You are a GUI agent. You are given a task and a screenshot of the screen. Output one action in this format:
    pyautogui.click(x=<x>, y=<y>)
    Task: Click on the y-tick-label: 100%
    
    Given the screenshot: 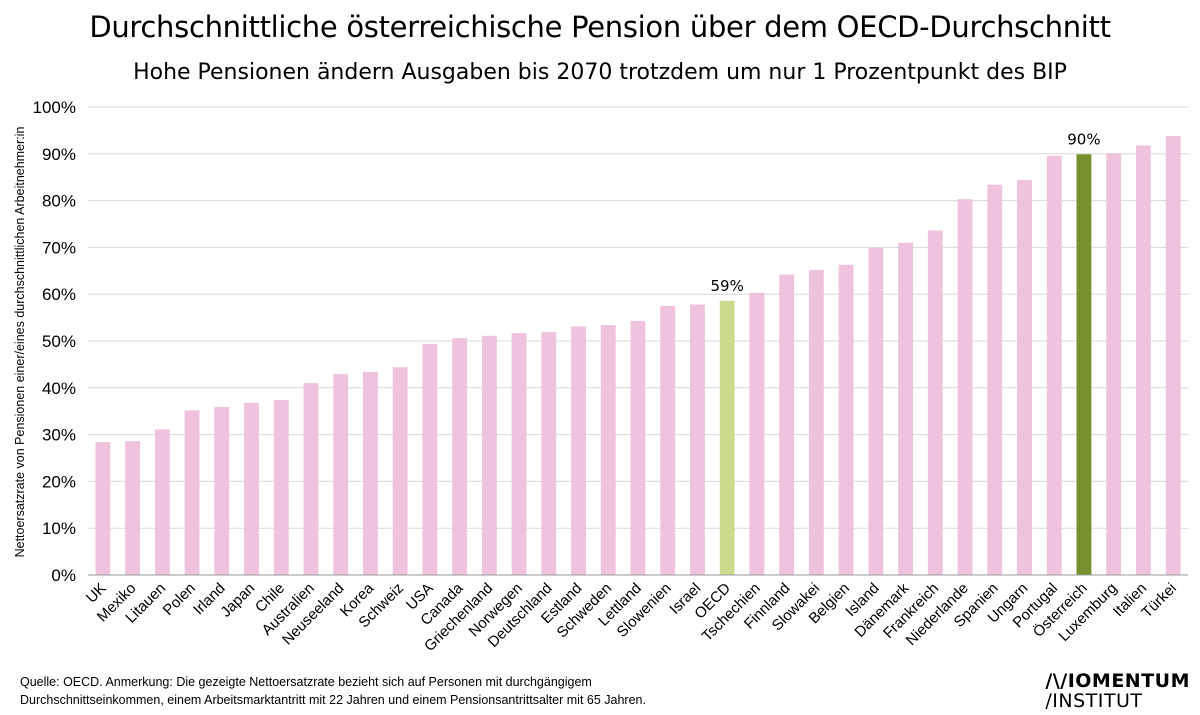 What is the action you would take?
    pyautogui.click(x=54, y=107)
    